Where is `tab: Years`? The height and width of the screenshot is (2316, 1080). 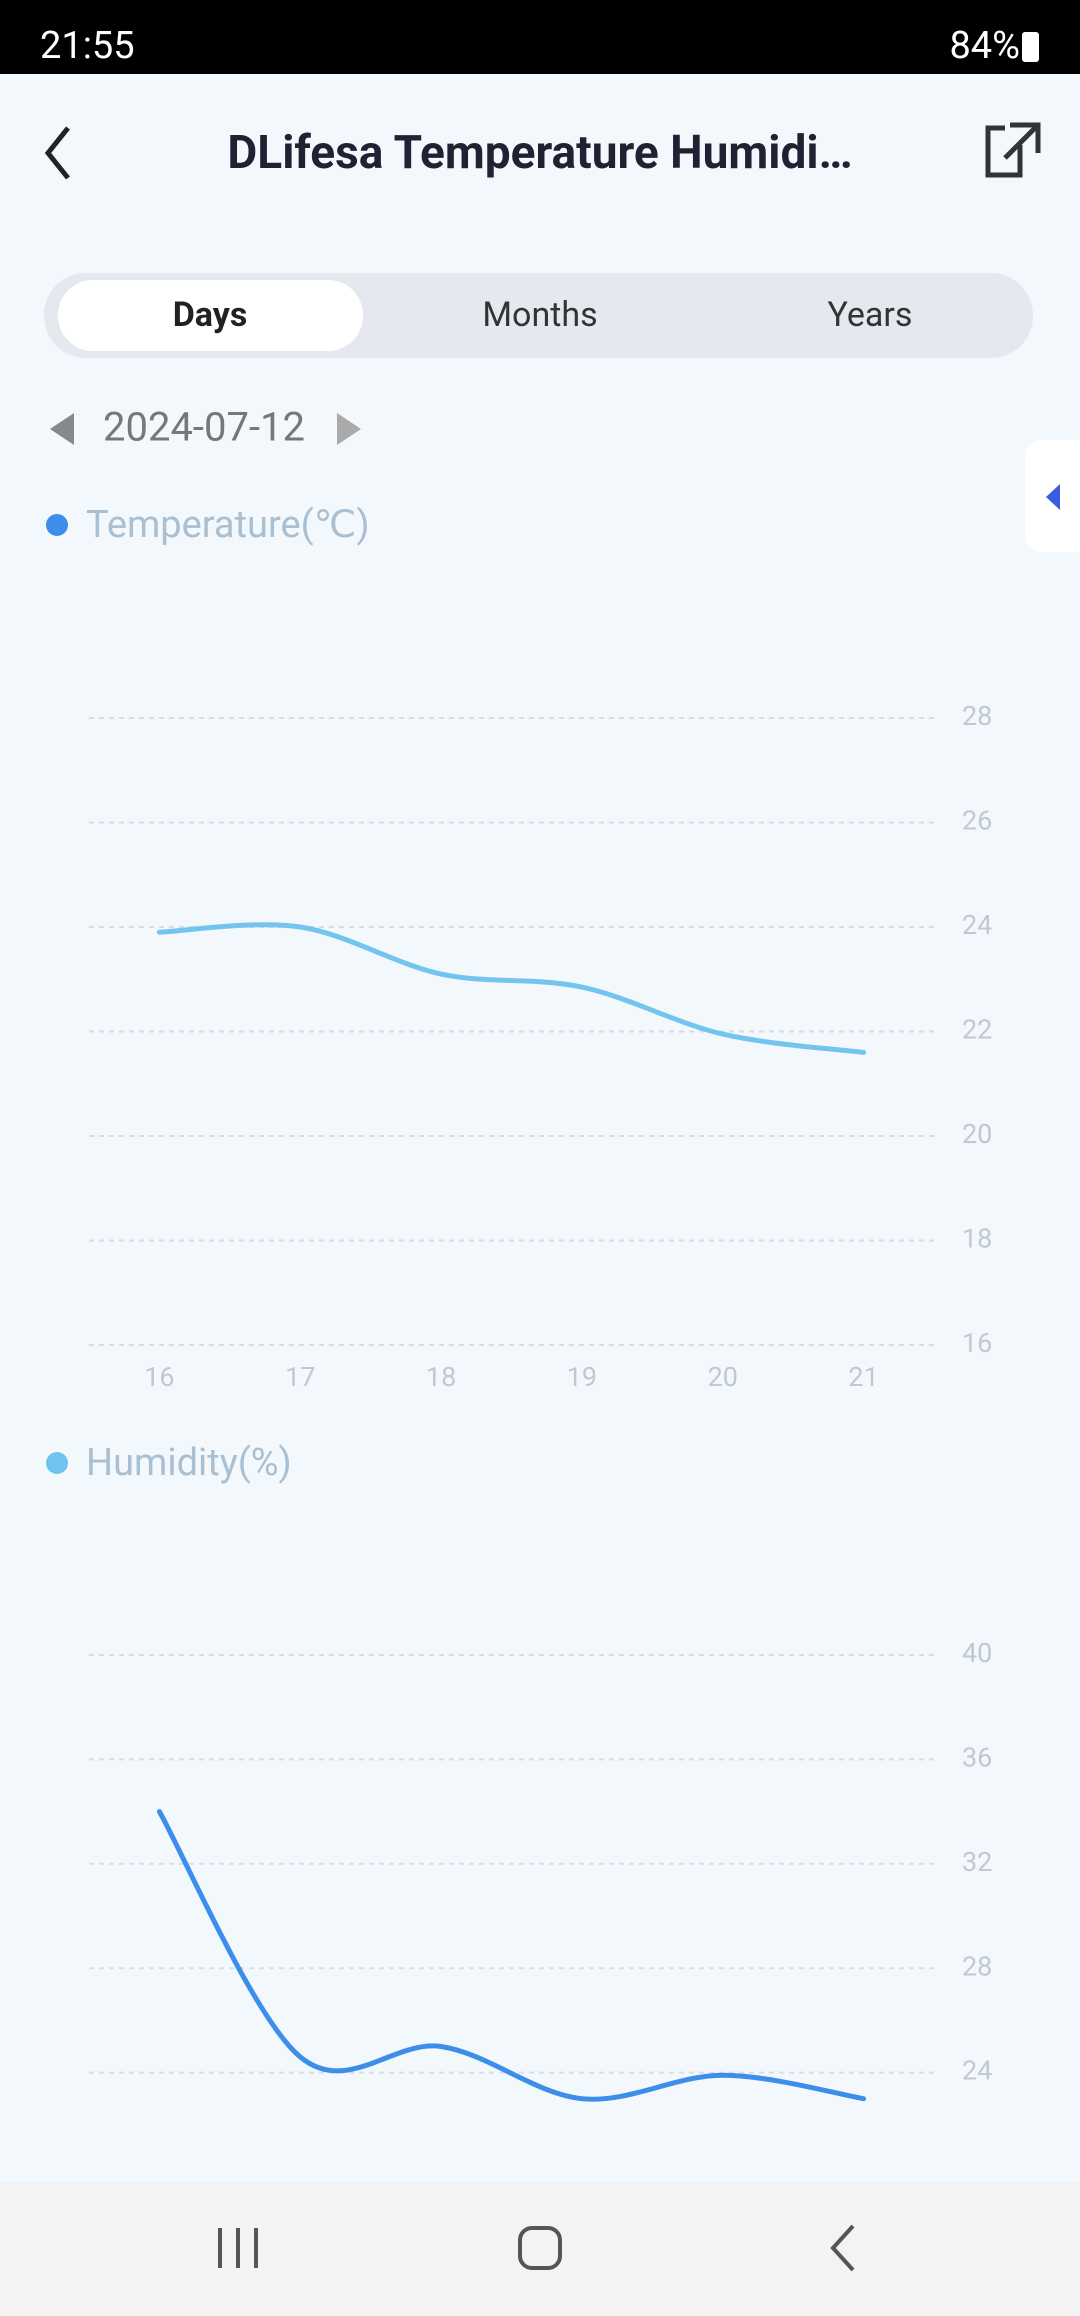 tab: Years is located at coordinates (870, 315).